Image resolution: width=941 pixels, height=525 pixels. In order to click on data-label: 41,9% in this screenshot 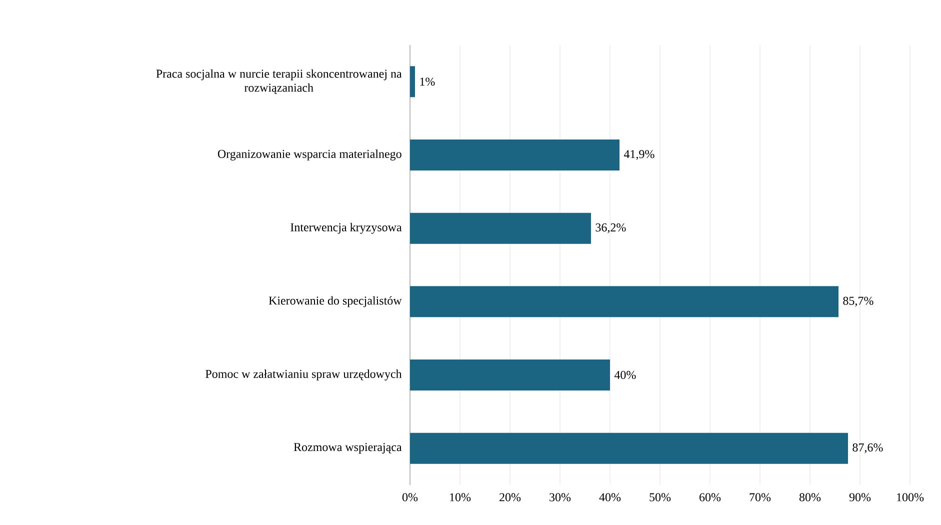, I will do `click(639, 155)`.